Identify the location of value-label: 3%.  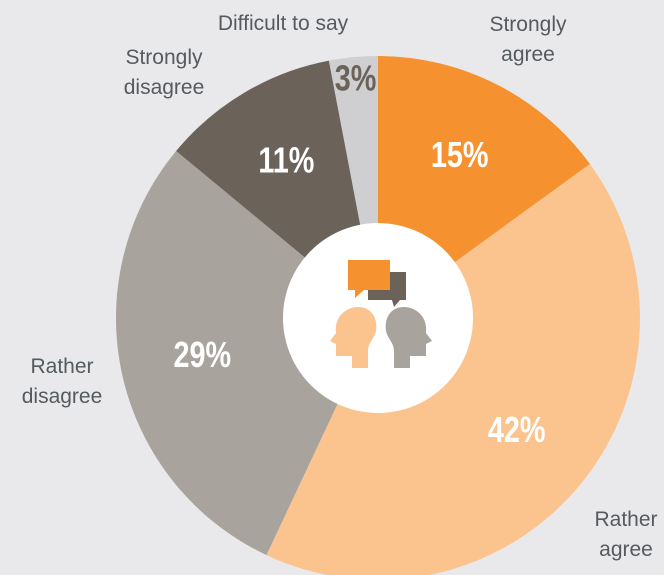
(356, 77).